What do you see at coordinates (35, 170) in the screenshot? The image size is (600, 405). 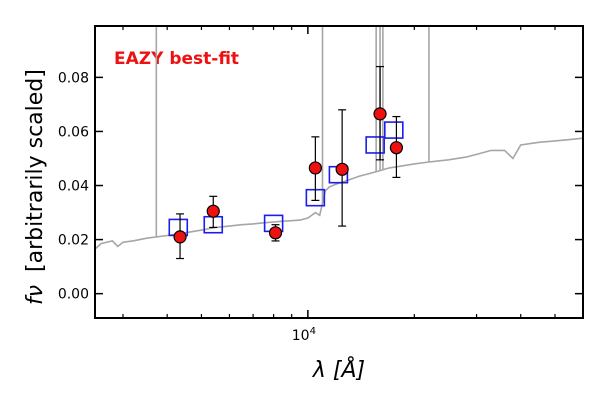 I see `ylabel-text: [arbitrarily scaled]` at bounding box center [35, 170].